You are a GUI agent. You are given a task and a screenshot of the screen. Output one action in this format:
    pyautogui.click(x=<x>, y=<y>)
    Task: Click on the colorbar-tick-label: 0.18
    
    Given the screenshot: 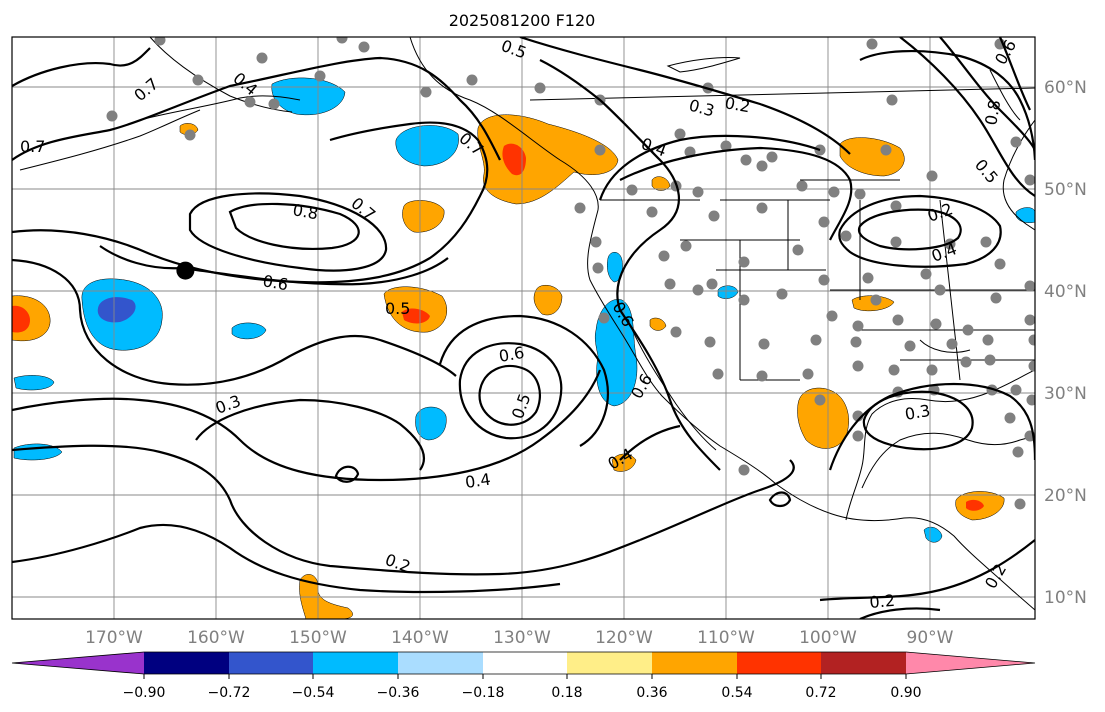 What is the action you would take?
    pyautogui.click(x=566, y=693)
    